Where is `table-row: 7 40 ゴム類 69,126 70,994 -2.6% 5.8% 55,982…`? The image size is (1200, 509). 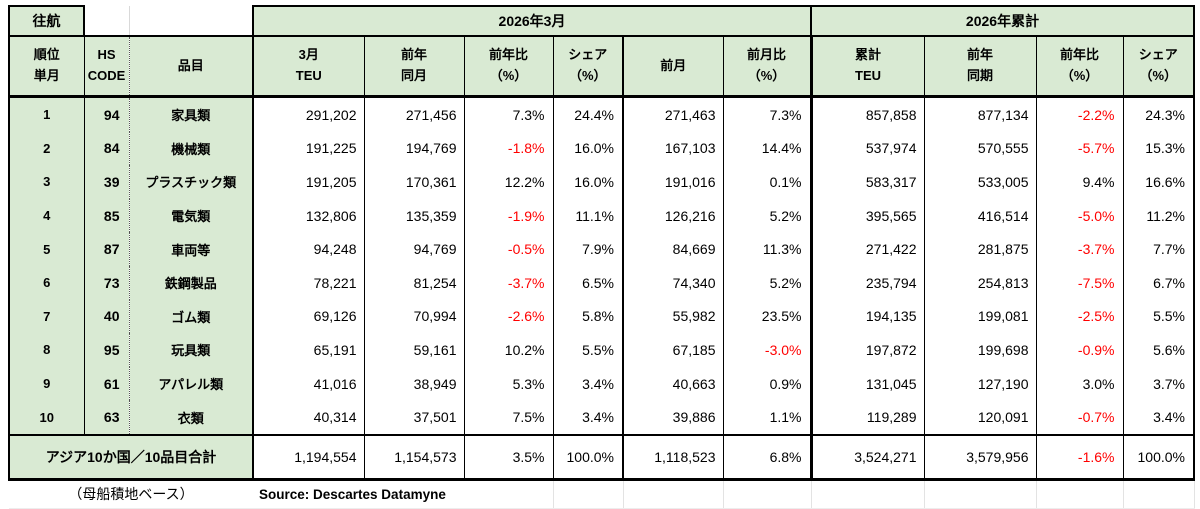
table-row: 7 40 ゴム類 69,126 70,994 -2.6% 5.8% 55,982… is located at coordinates (601, 316).